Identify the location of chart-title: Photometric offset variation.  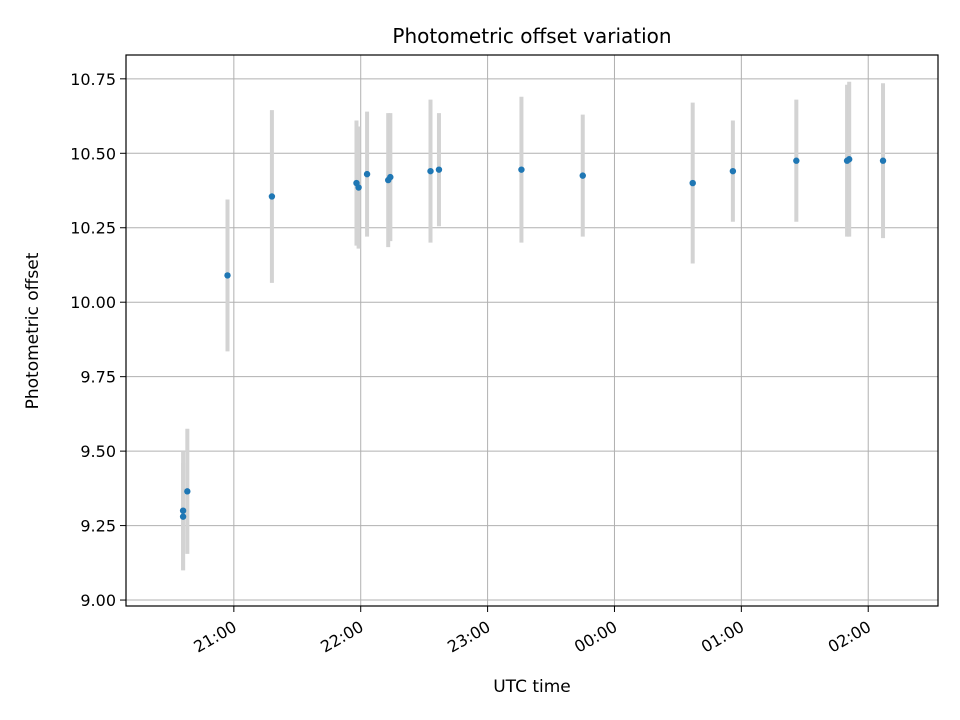
(531, 36).